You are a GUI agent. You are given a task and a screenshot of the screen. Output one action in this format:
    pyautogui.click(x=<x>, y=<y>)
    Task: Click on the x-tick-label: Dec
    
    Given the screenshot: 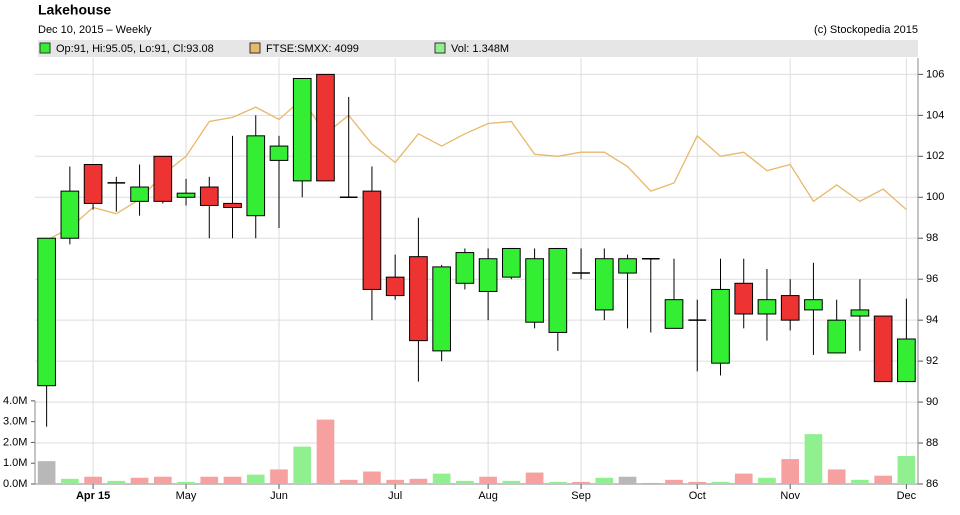 What is the action you would take?
    pyautogui.click(x=907, y=496)
    